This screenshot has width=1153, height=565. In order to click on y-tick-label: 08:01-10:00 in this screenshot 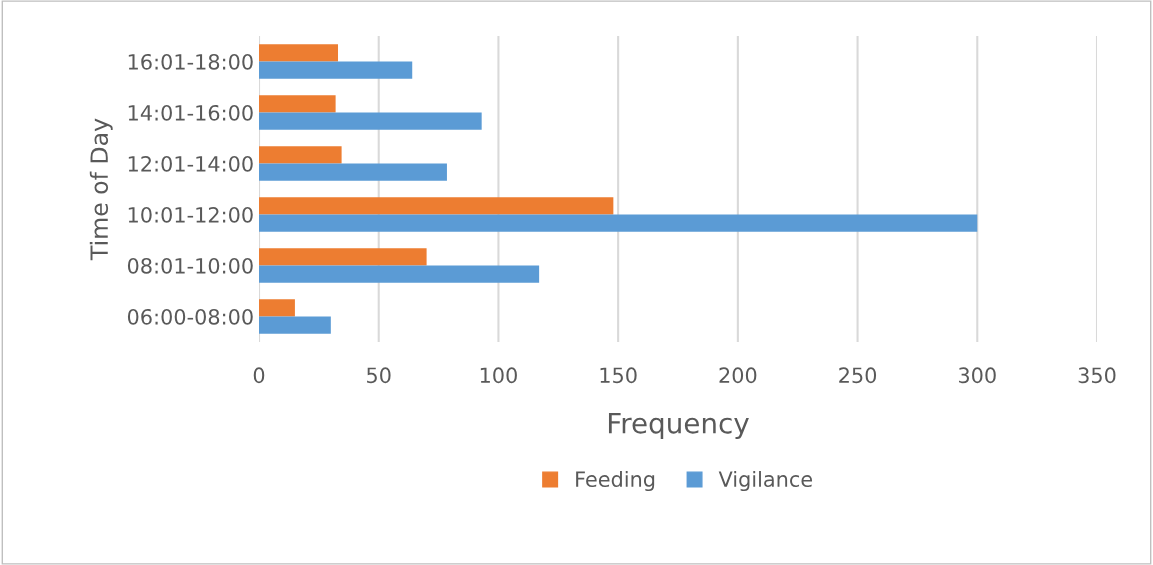, I will do `click(190, 265)`.